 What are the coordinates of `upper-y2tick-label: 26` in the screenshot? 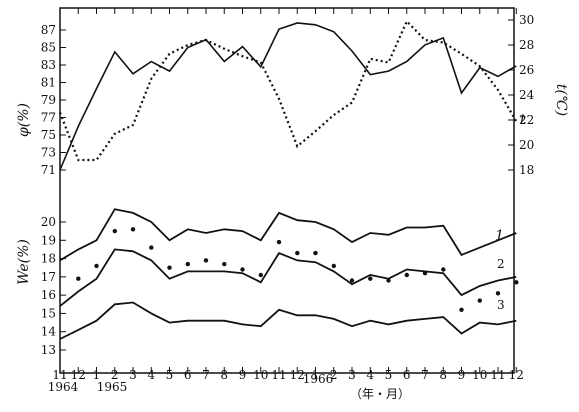 It's located at (526, 70).